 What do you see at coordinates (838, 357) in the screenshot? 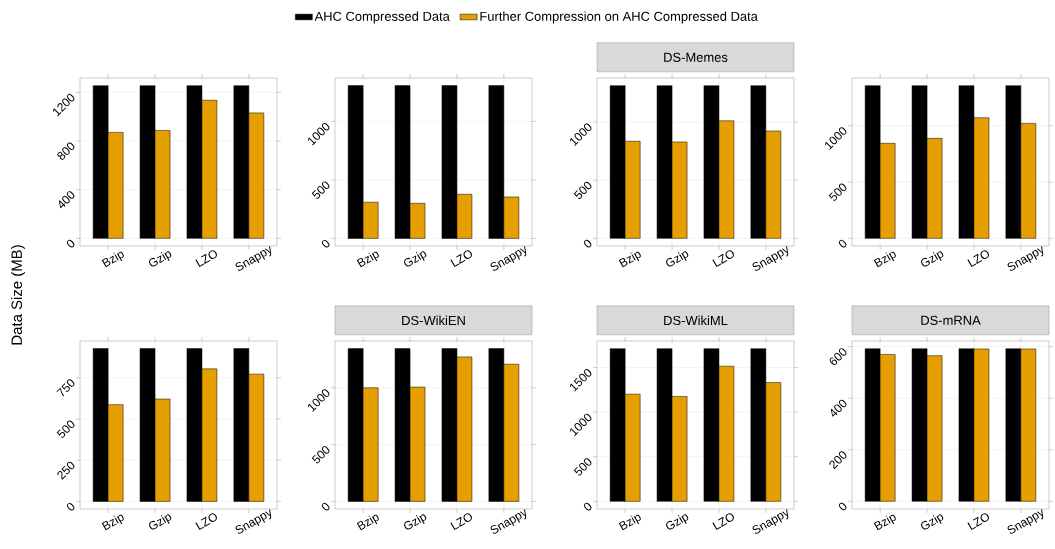
I see `y-tick-label: 600` at bounding box center [838, 357].